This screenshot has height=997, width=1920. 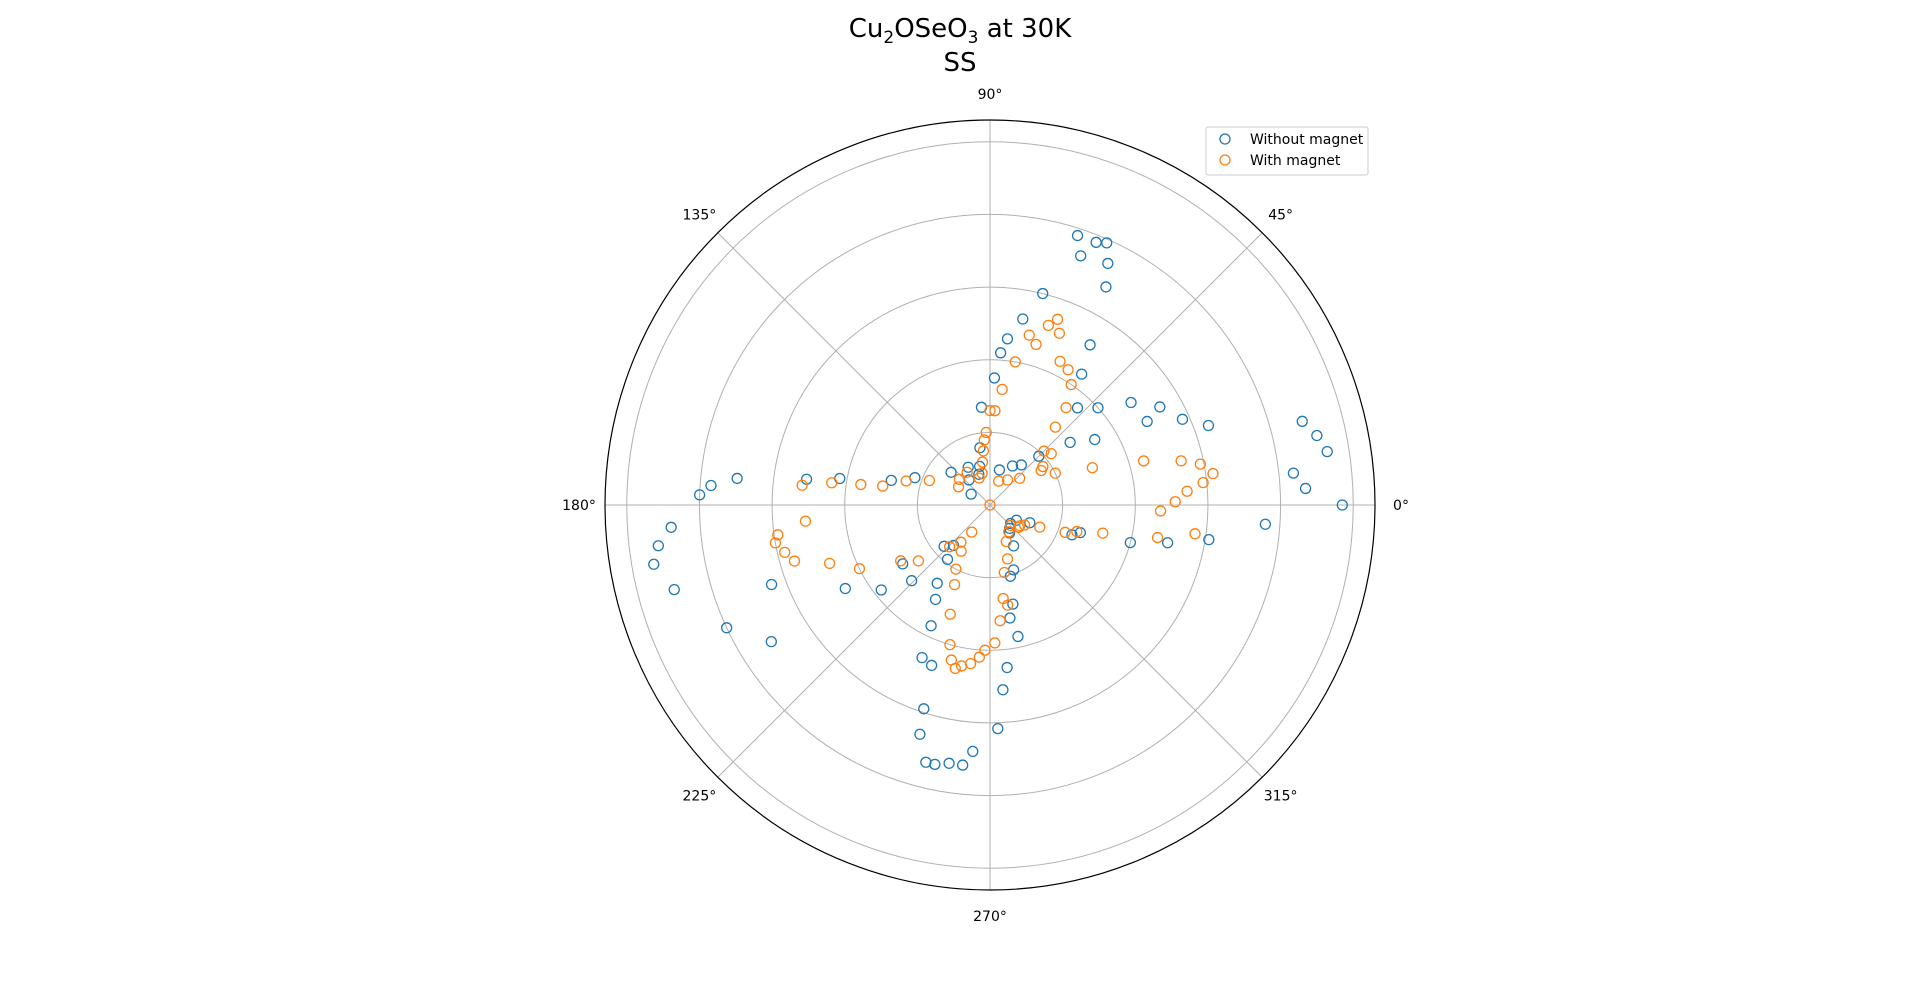 I want to click on chart-title: Cu2OSeO3 at 30K, so click(x=960, y=31).